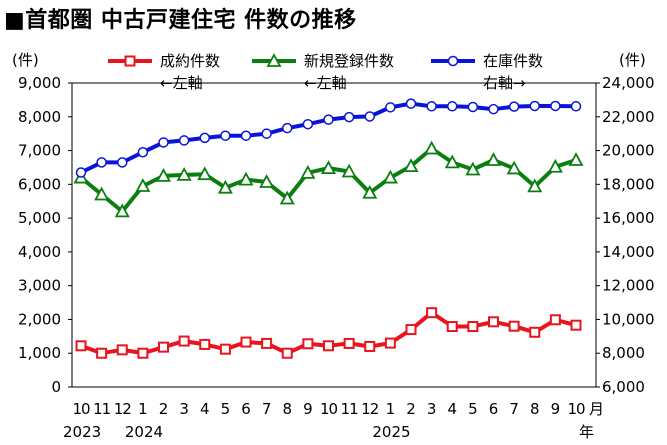  I want to click on series-line-contracts, so click(328, 333).